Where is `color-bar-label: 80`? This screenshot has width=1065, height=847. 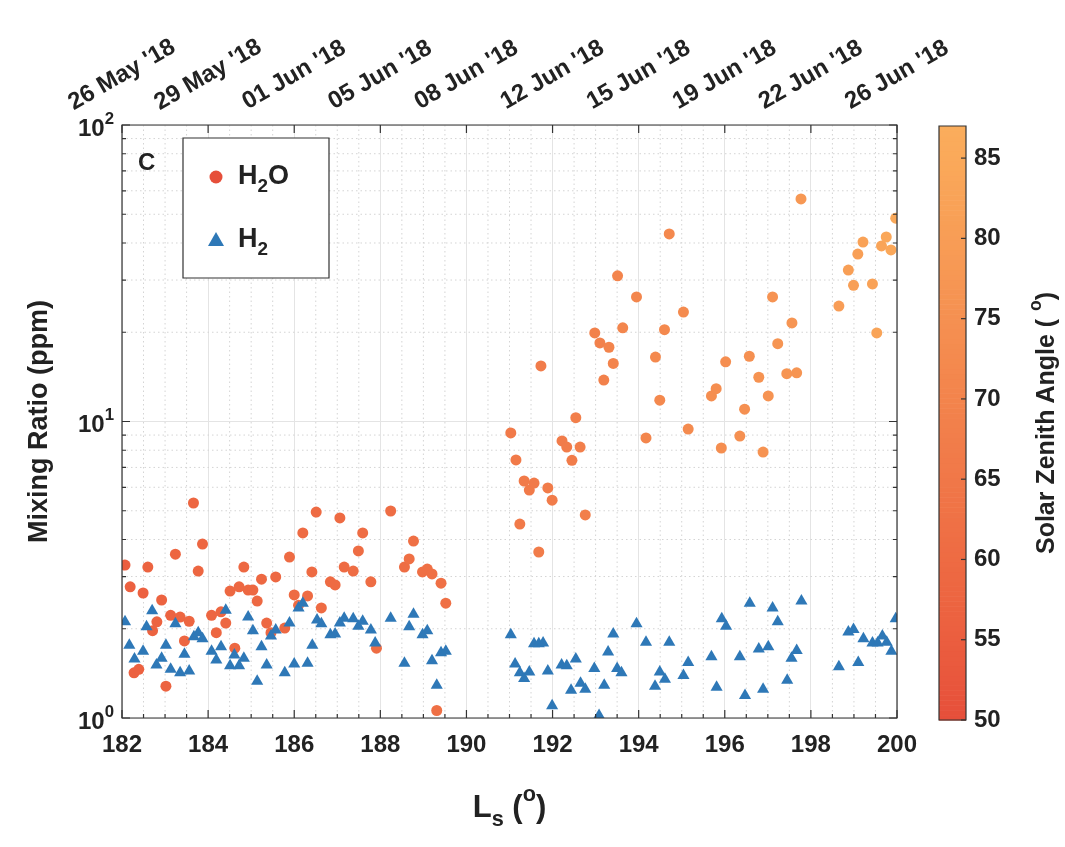 color-bar-label: 80 is located at coordinates (987, 236).